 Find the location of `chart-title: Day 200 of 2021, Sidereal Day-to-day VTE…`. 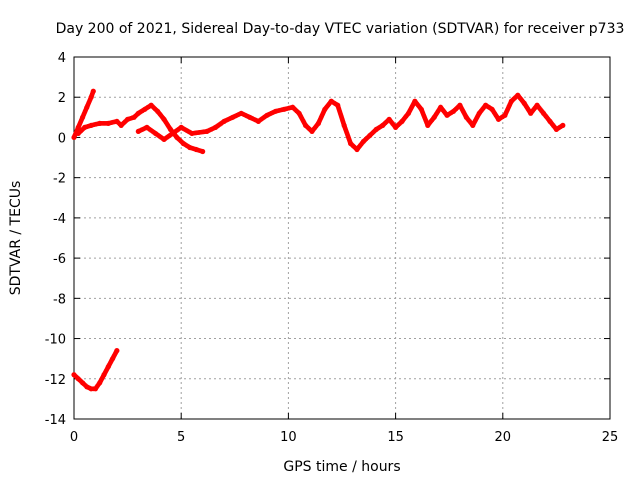

chart-title: Day 200 of 2021, Sidereal Day-to-day VTE… is located at coordinates (340, 29).